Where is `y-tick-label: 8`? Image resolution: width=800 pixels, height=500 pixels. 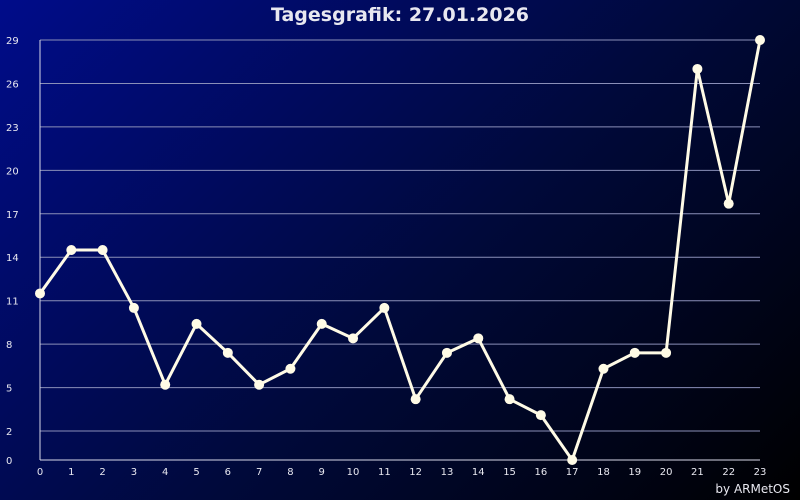
y-tick-label: 8 is located at coordinates (9, 345).